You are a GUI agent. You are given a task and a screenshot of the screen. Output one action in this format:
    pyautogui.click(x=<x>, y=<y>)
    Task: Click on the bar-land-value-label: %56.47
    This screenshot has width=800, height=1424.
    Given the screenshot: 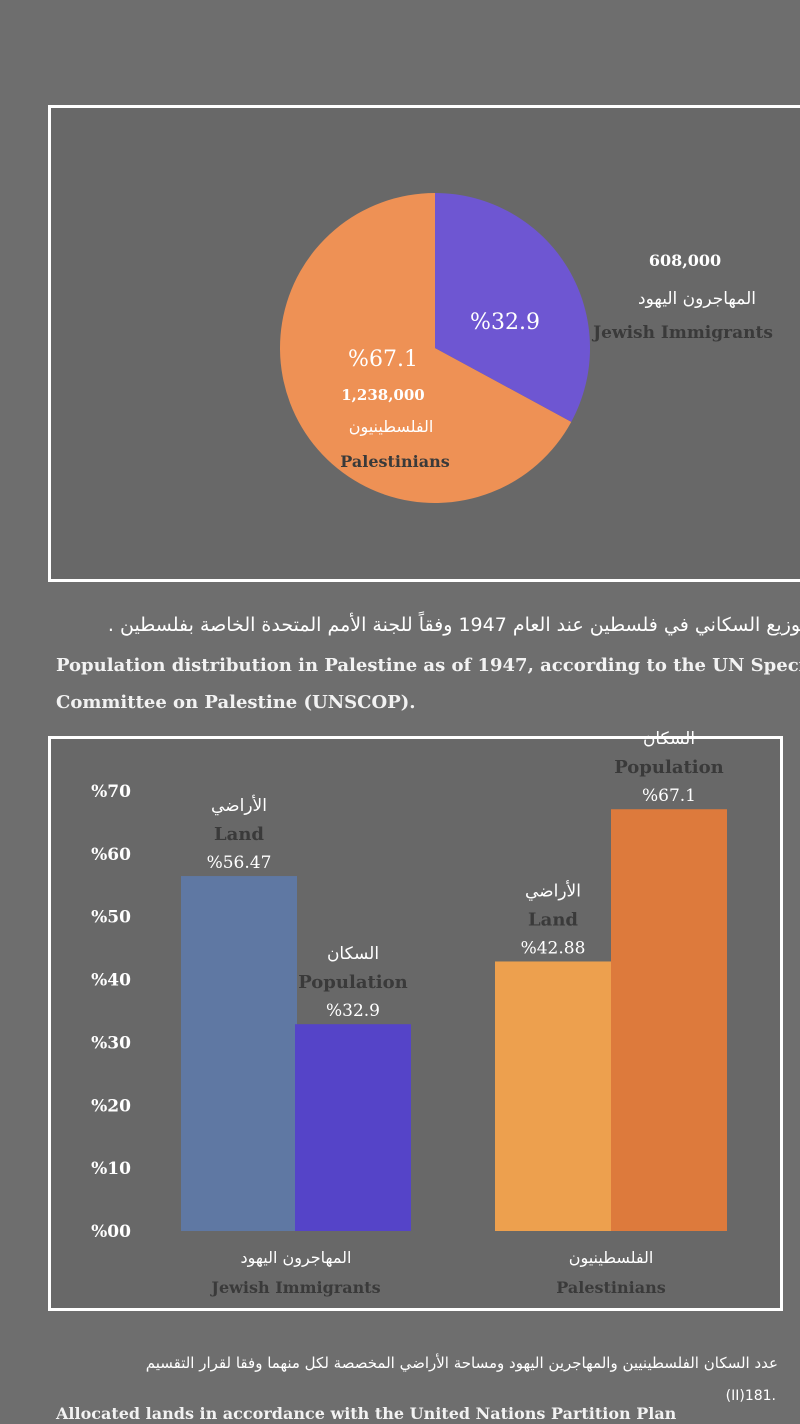 What is the action you would take?
    pyautogui.click(x=239, y=863)
    